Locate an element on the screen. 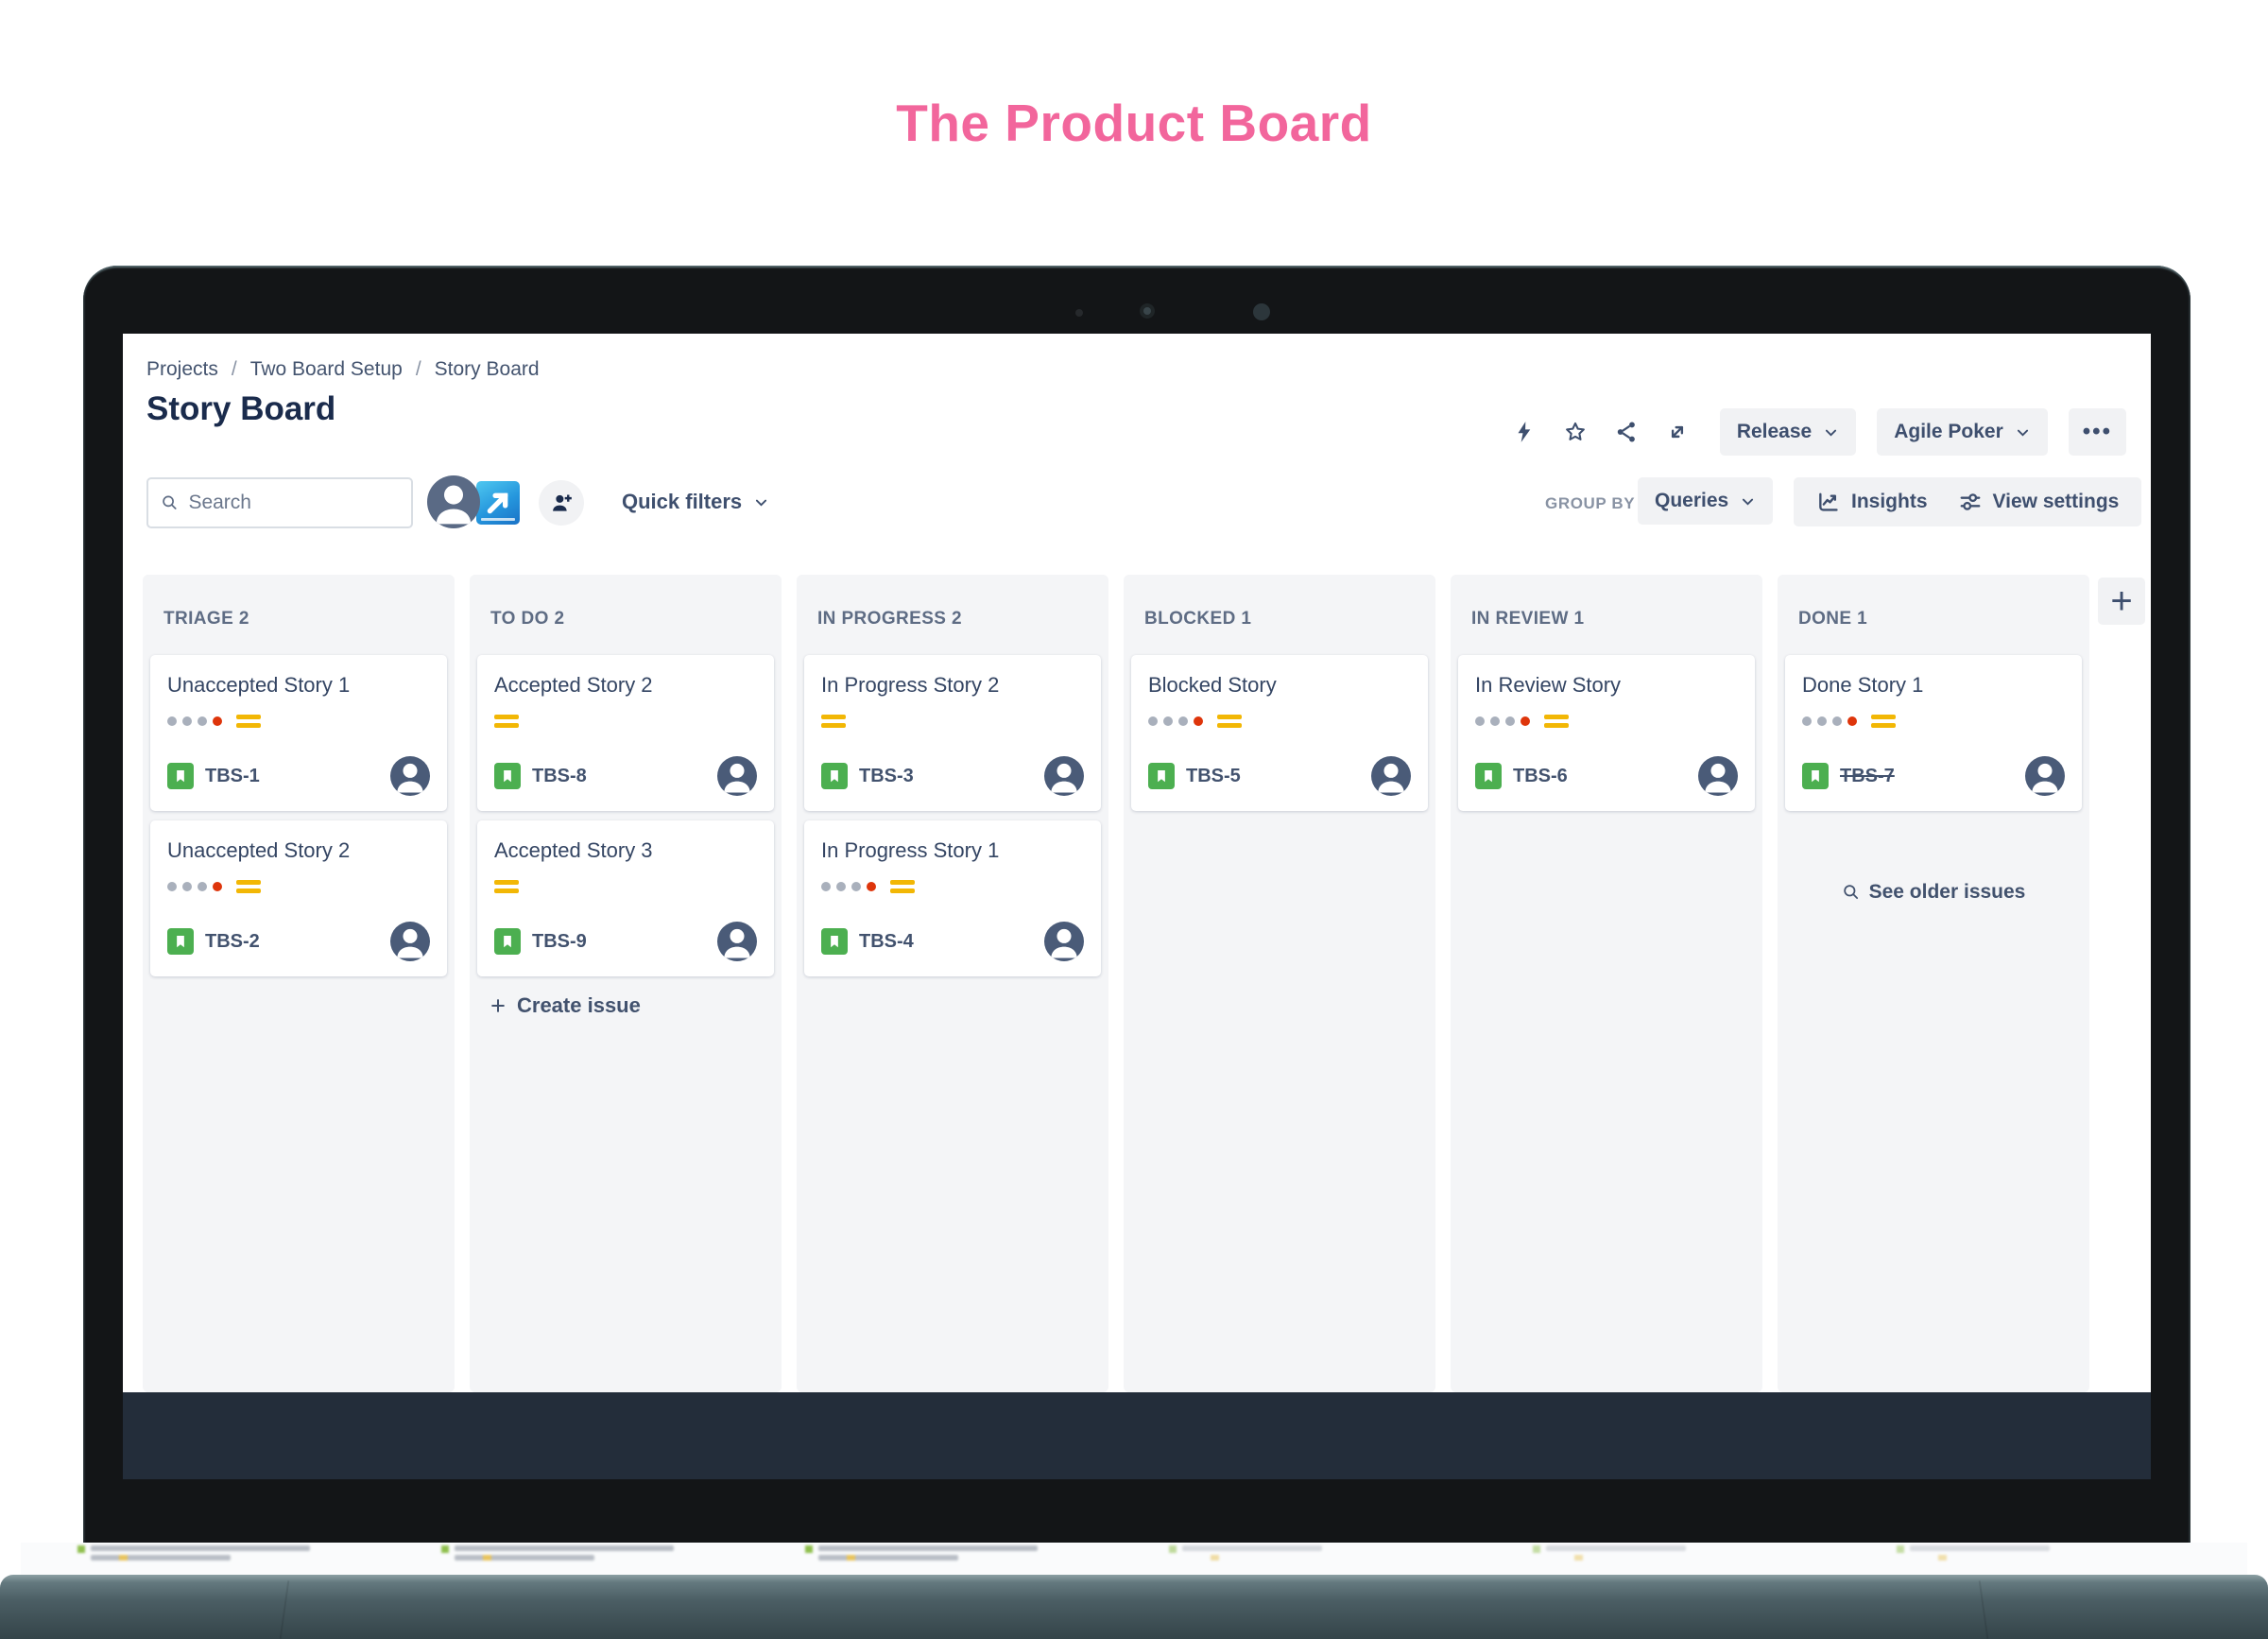 The width and height of the screenshot is (2268, 1639). board-search is located at coordinates (279, 503).